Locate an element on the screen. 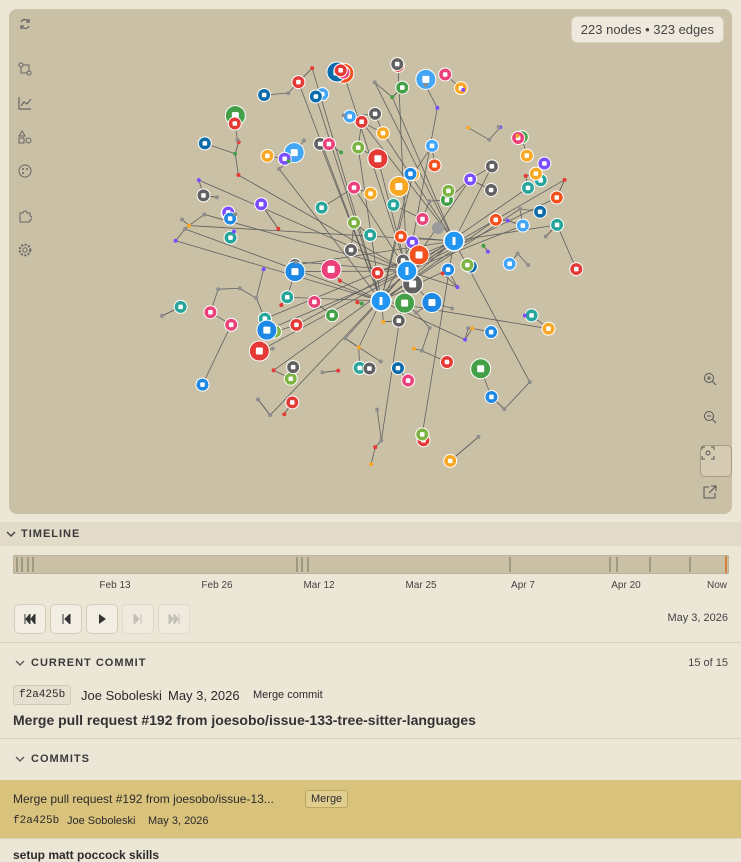  chevron is located at coordinates (20, 759).